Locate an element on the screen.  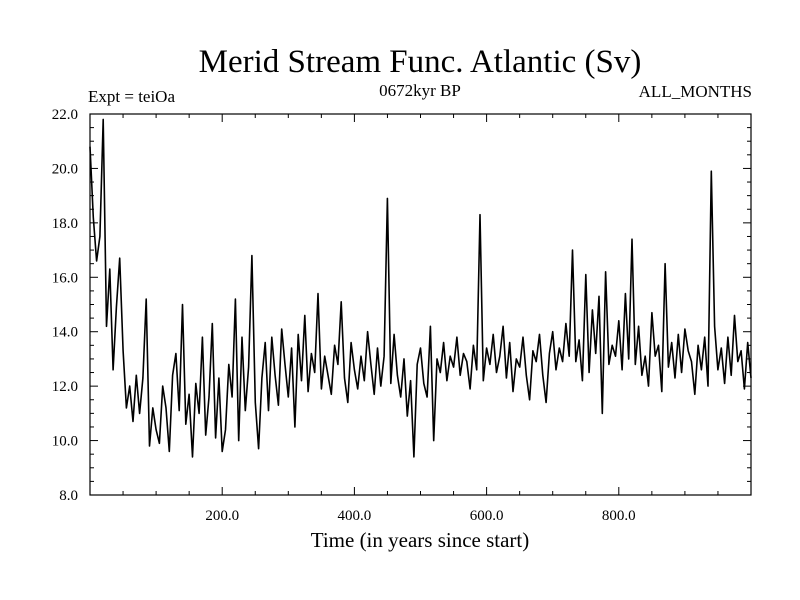
y-tick-label: 10.0 is located at coordinates (65, 442).